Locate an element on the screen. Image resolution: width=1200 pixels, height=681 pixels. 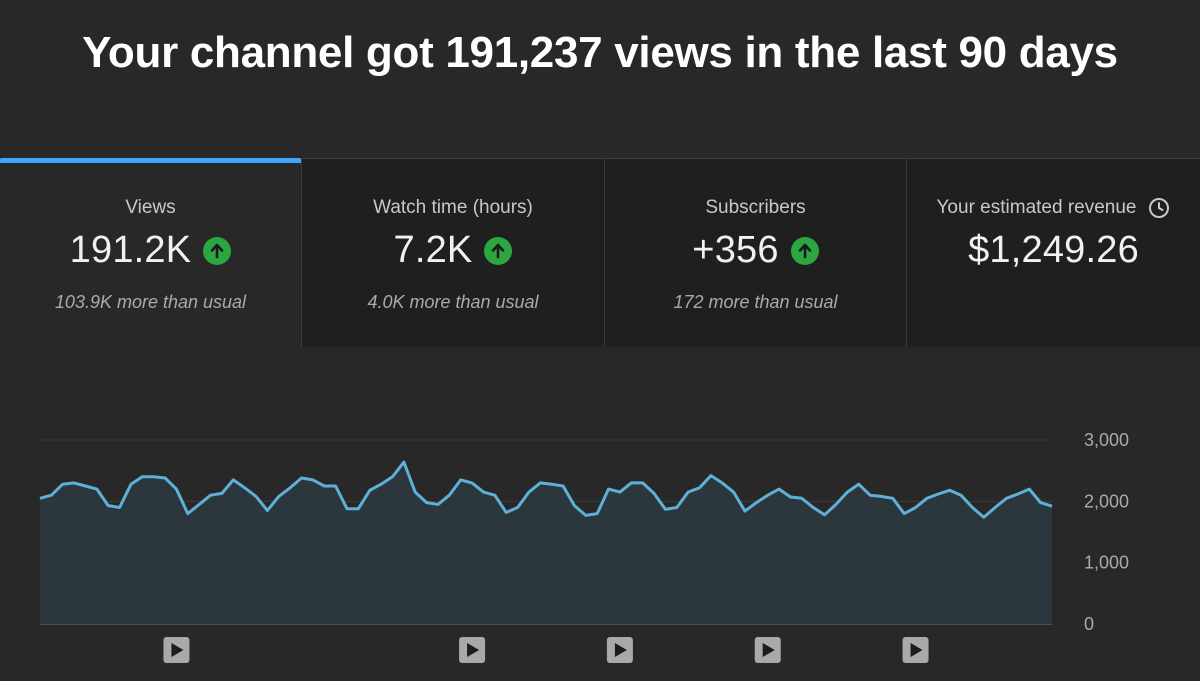
metric-note-watch-time: 4.0K more than usual is located at coordinates (453, 302).